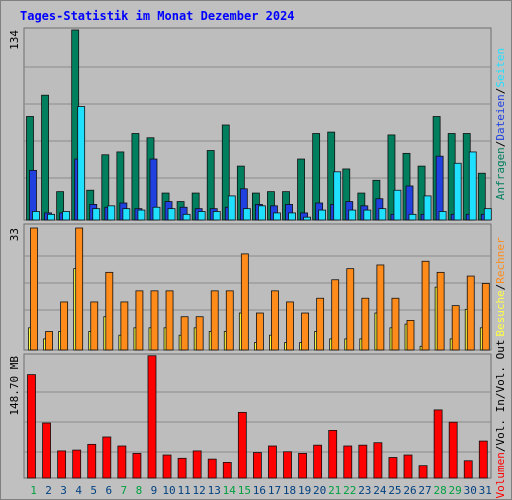  What do you see at coordinates (63, 490) in the screenshot?
I see `x-tick-label-day-3: 3` at bounding box center [63, 490].